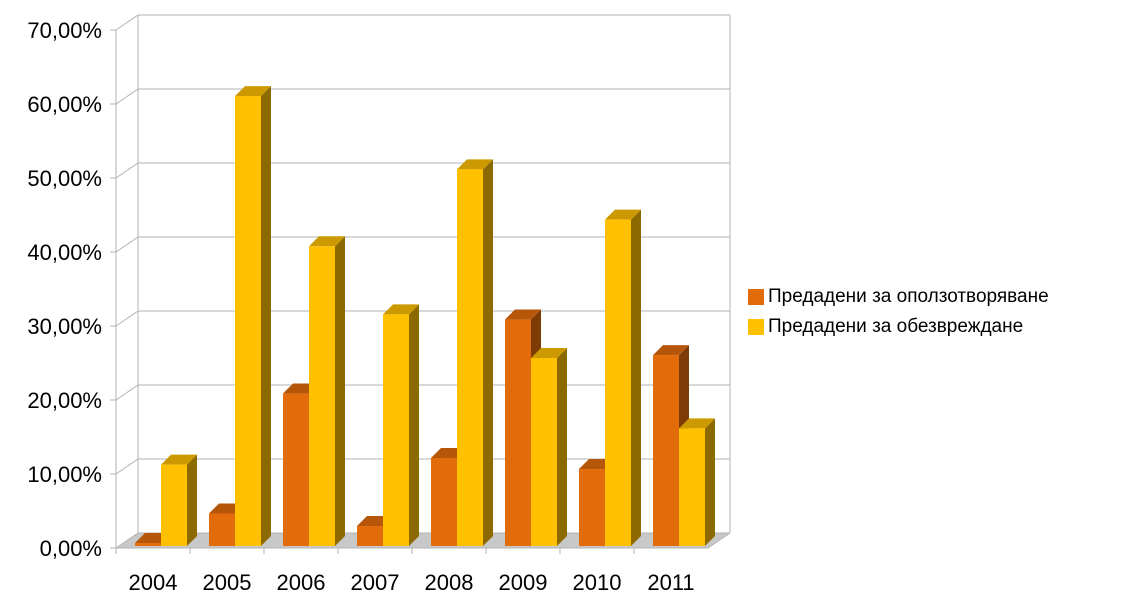 The image size is (1132, 592). Describe the element at coordinates (64, 178) in the screenshot. I see `y-tick-label: 50,00%` at that location.